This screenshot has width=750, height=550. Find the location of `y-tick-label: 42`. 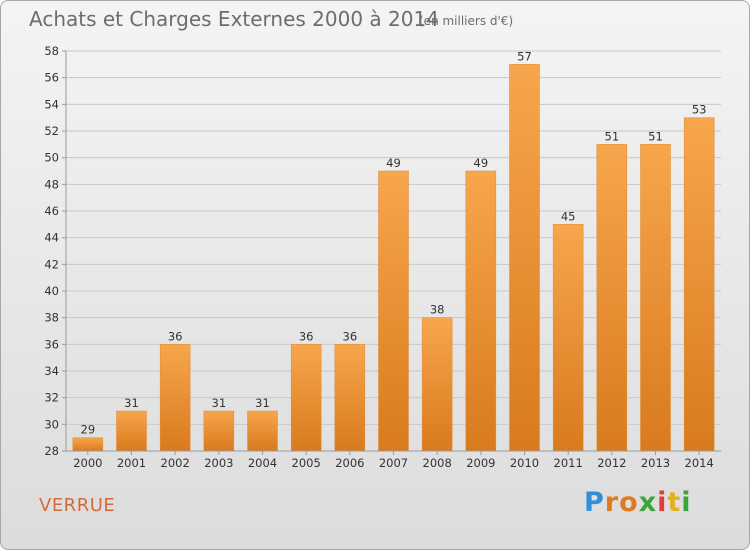

y-tick-label: 42 is located at coordinates (51, 264).